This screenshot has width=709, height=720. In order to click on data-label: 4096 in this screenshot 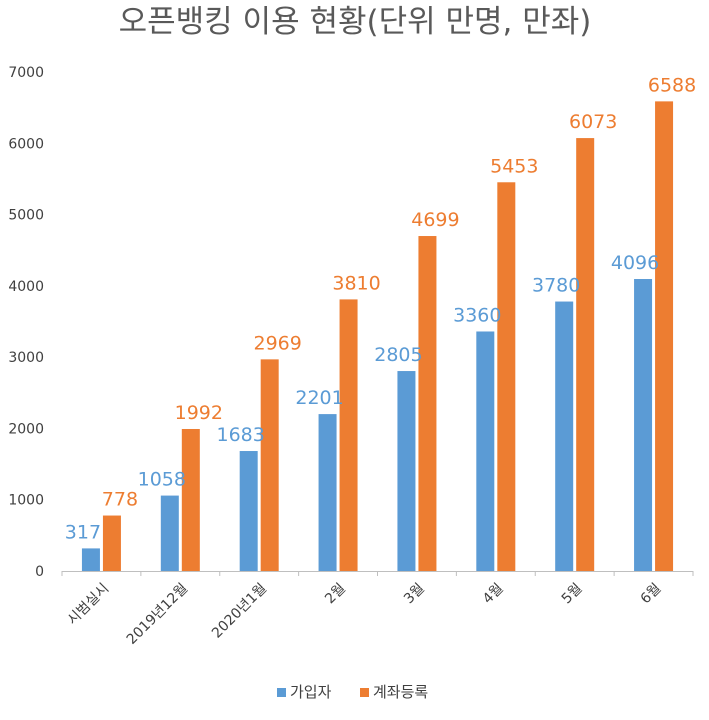, I will do `click(635, 263)`.